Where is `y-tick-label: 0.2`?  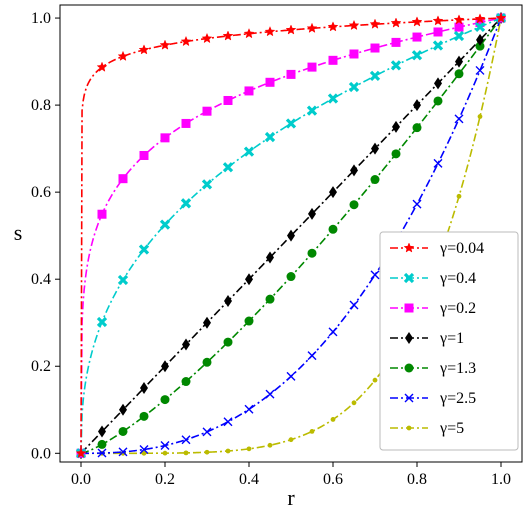 y-tick-label: 0.2 is located at coordinates (41, 366).